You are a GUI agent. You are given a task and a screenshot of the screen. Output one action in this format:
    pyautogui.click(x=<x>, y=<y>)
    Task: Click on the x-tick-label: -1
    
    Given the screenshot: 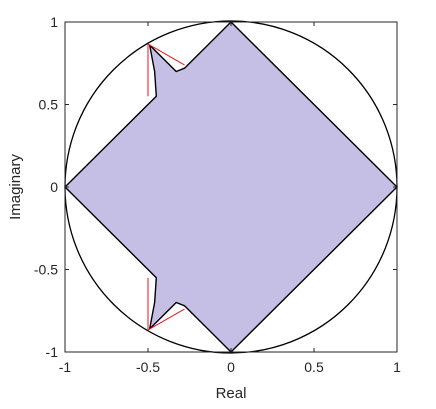 What is the action you would take?
    pyautogui.click(x=65, y=367)
    